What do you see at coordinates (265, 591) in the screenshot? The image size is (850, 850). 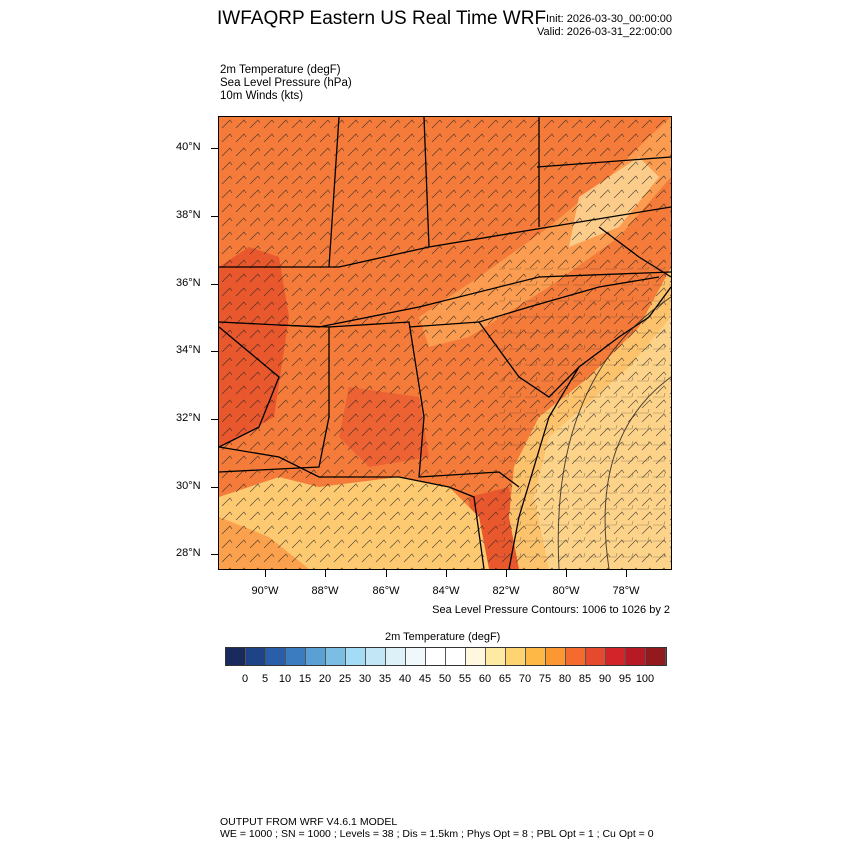 I see `lon-label-90w: 90°W` at bounding box center [265, 591].